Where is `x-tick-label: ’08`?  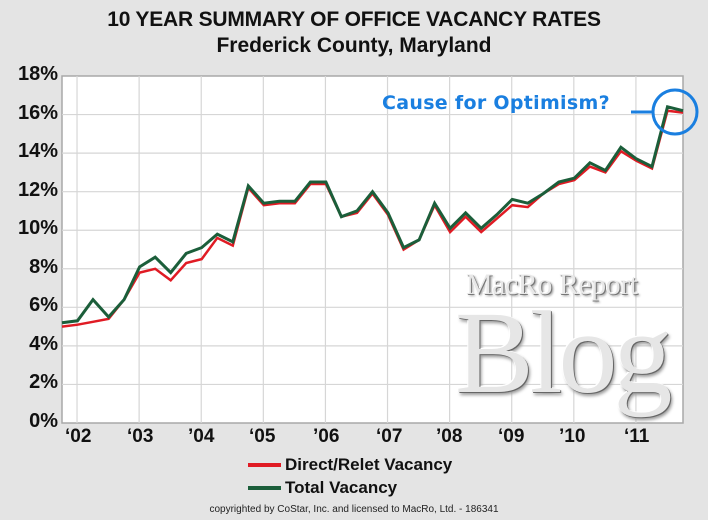 x-tick-label: ’08 is located at coordinates (449, 436).